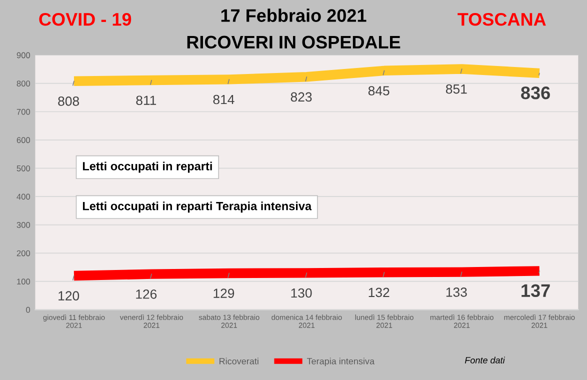 This screenshot has width=587, height=380. I want to click on y-tick-label: 800, so click(23, 83).